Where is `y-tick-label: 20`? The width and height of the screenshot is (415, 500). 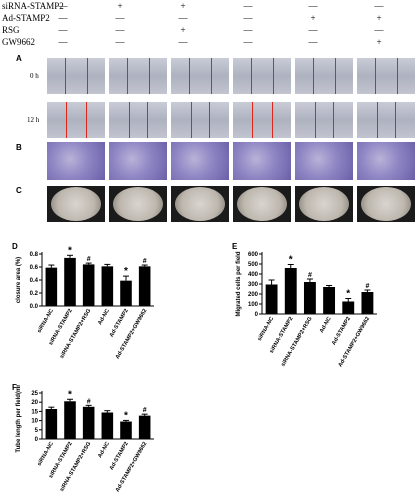
y-tick-label: 20 is located at coordinates (34, 403).